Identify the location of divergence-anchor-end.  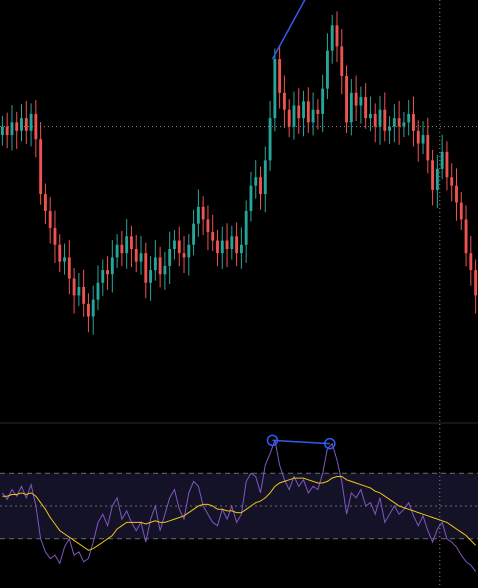
(330, 443).